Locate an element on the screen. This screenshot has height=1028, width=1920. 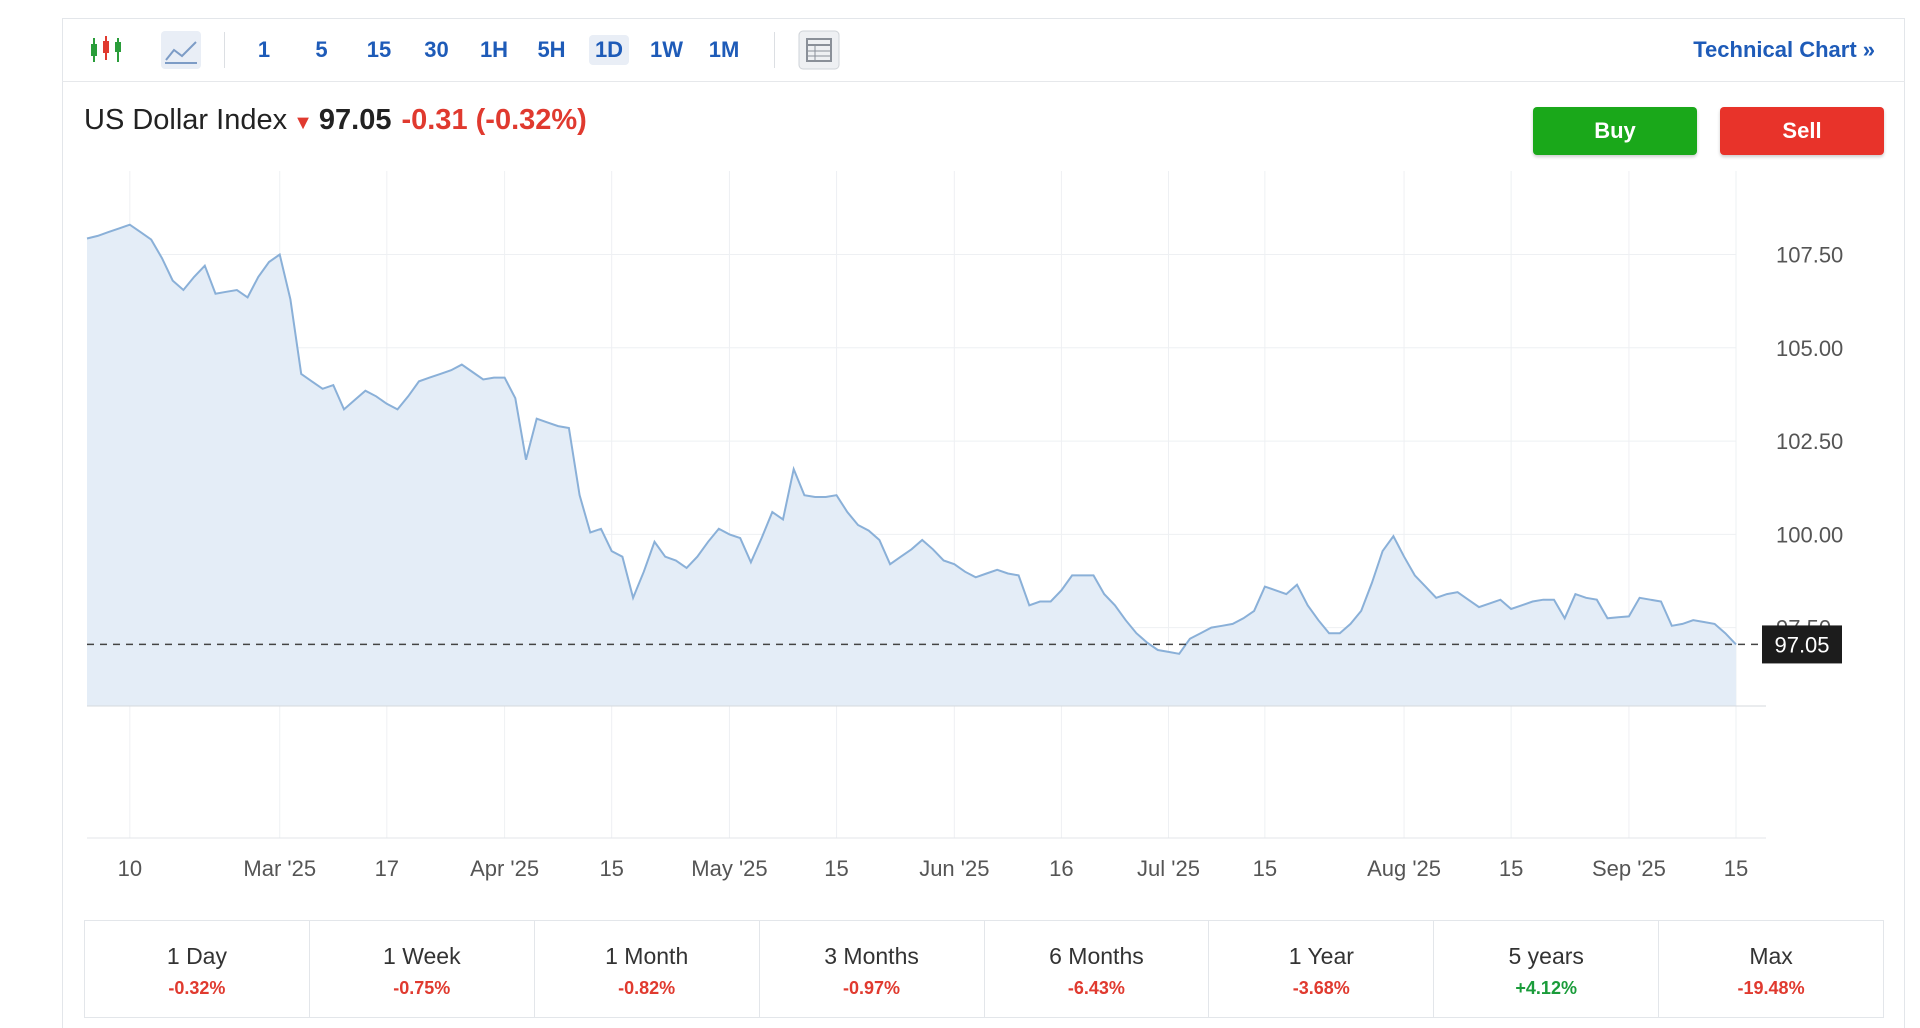
performance-cell: 3 Months -0.97% is located at coordinates (872, 969).